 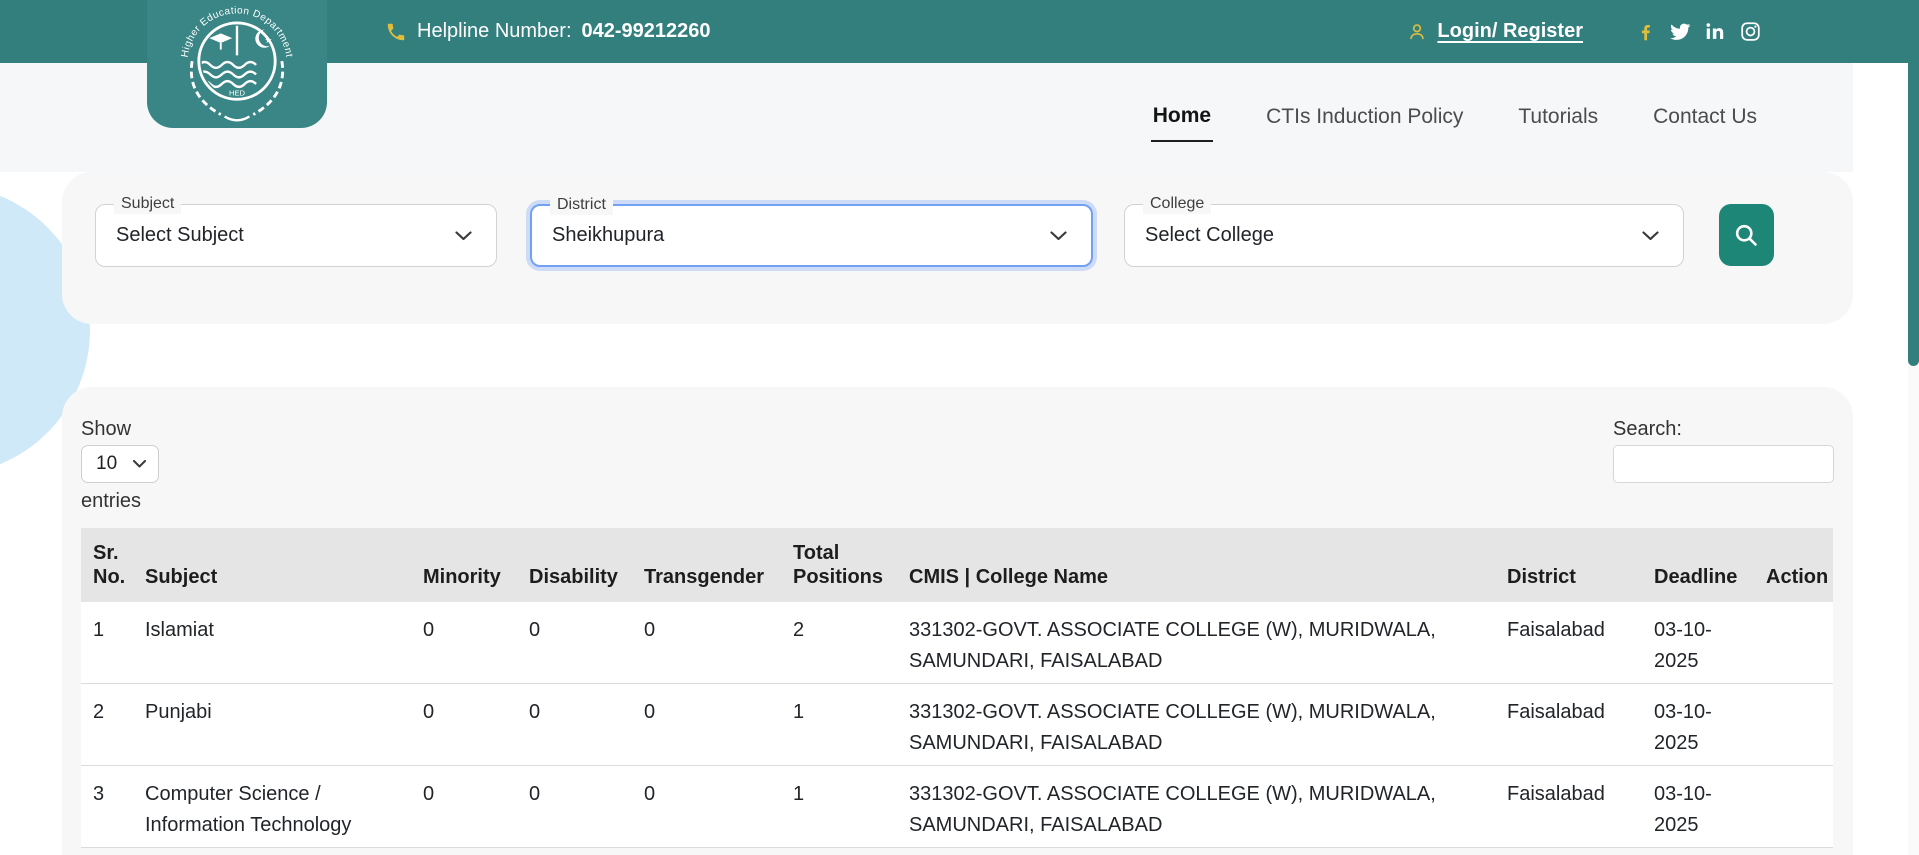 I want to click on cell-sr: 3, so click(x=107, y=806).